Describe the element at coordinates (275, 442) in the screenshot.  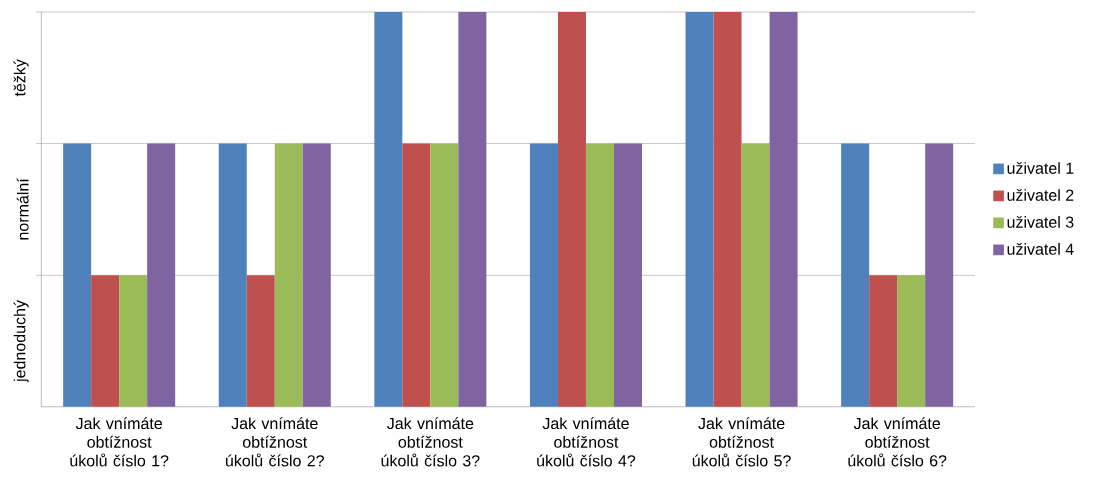
I see `x-tick-label: Jak vnímáte obtížnost úkolů číslo 2?` at that location.